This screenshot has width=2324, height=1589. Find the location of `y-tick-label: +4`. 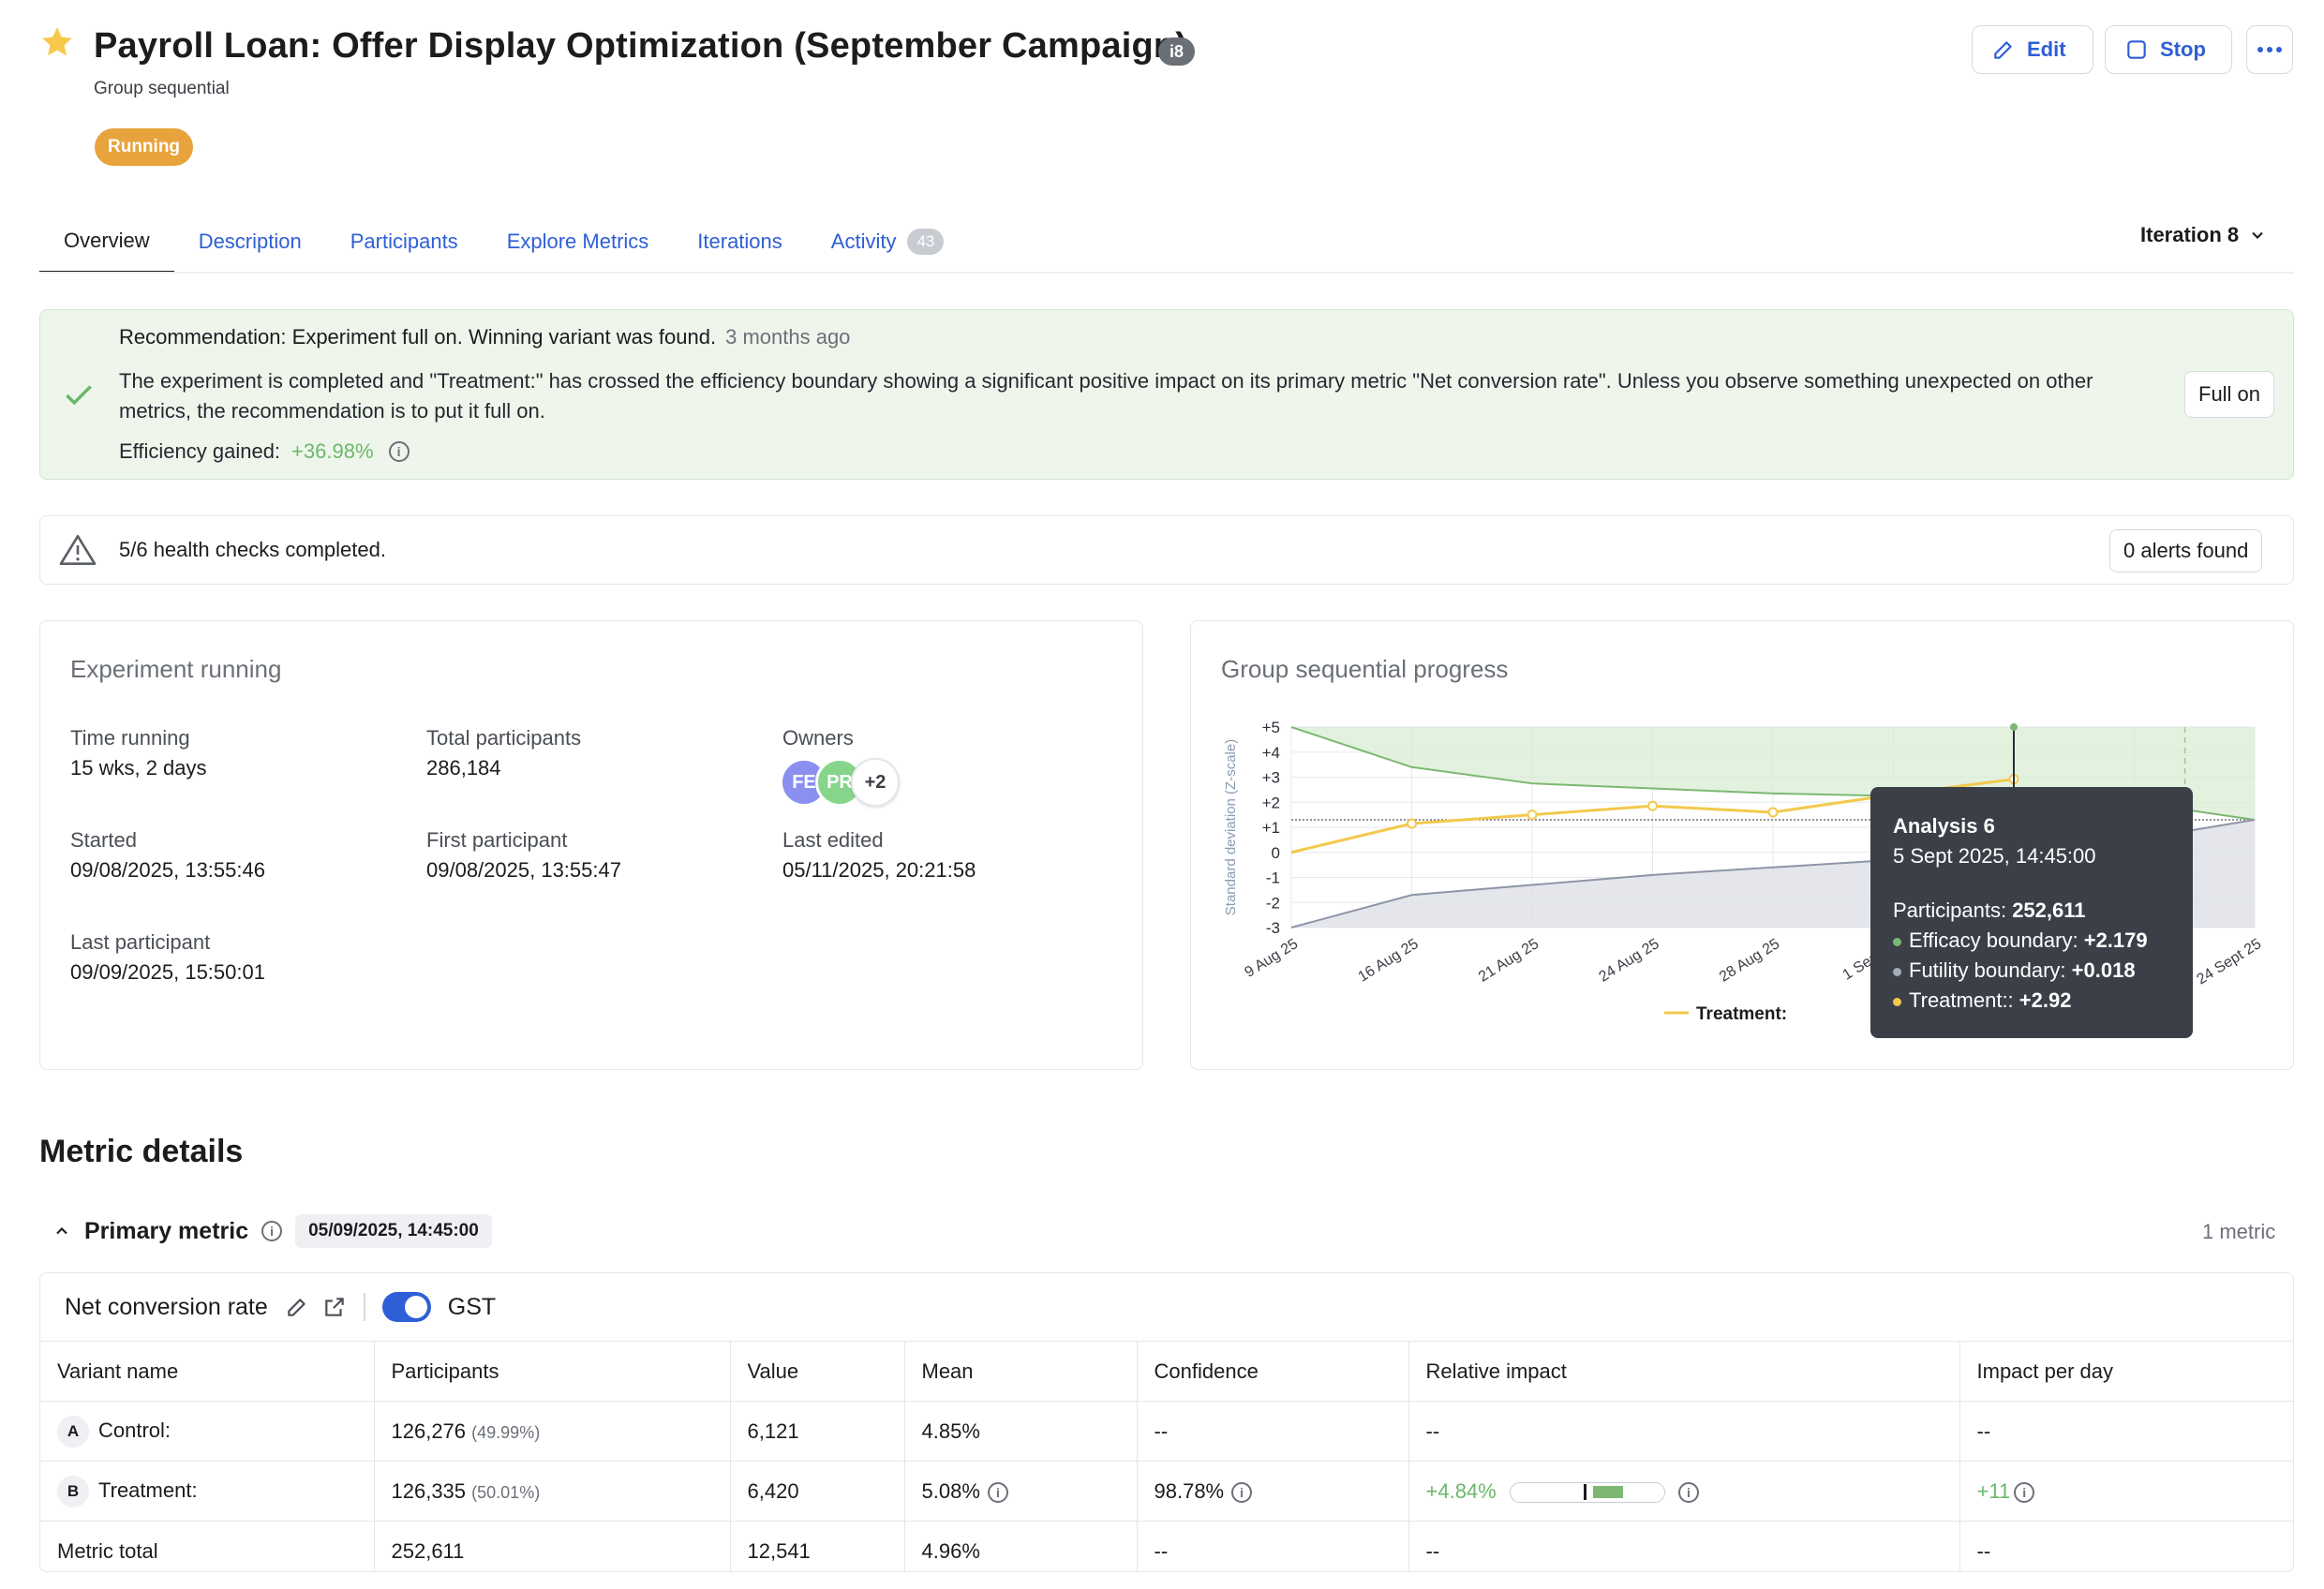

y-tick-label: +4 is located at coordinates (1271, 753).